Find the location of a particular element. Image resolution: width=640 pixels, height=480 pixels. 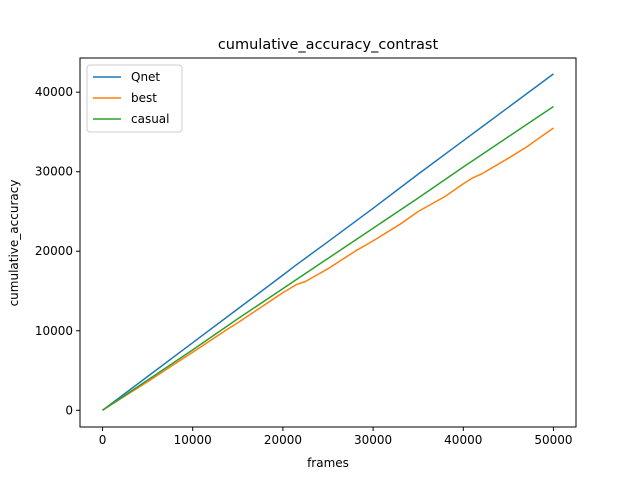

x-tick-label: 0 is located at coordinates (103, 440).